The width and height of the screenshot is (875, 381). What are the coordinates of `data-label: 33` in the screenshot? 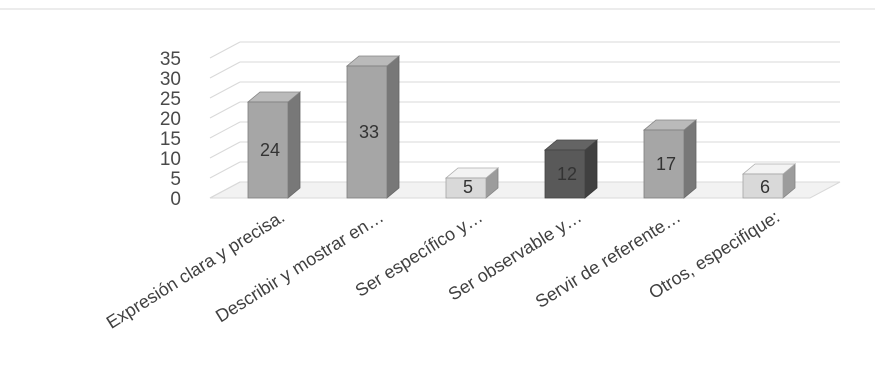 It's located at (369, 132).